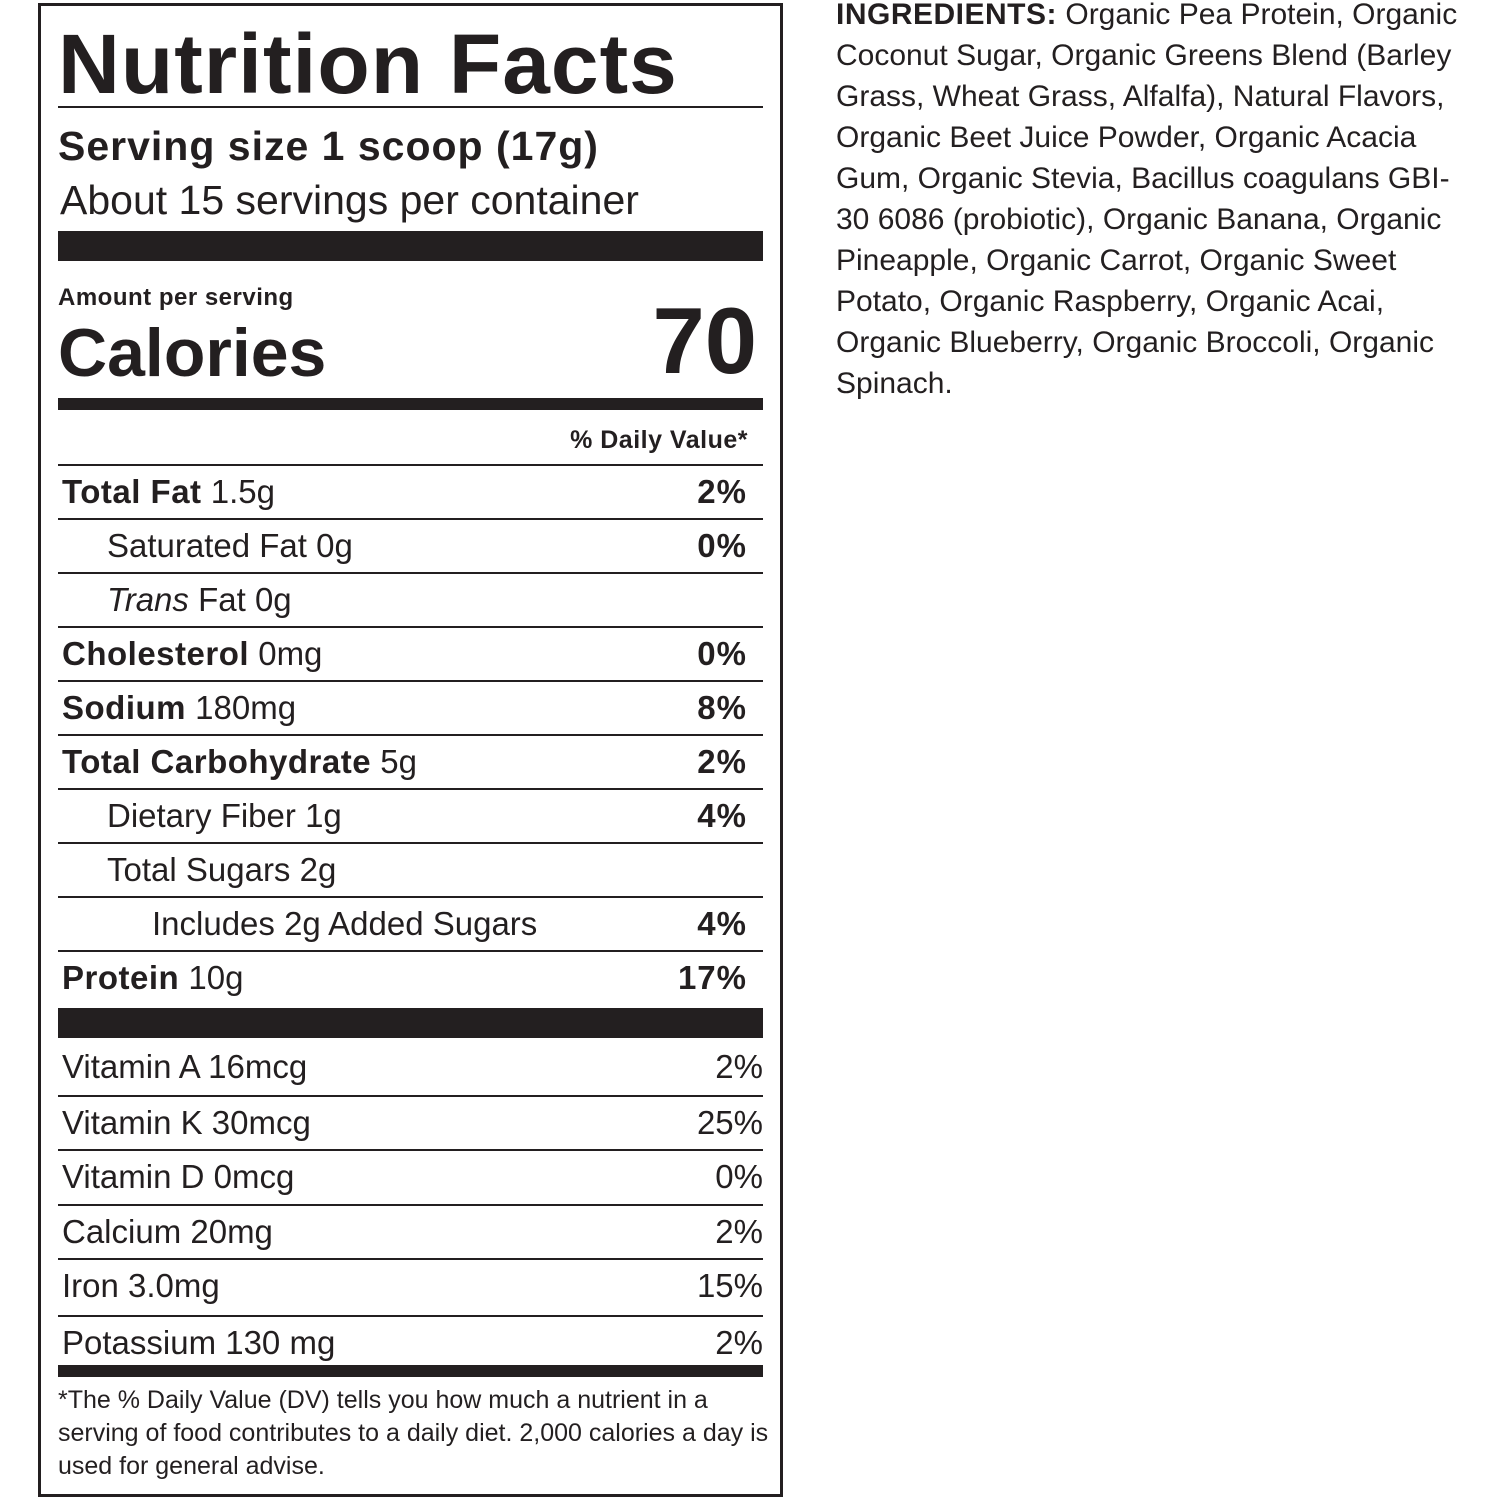 This screenshot has height=1500, width=1500. I want to click on nutrient-label: Sodium 180mg, so click(179, 708).